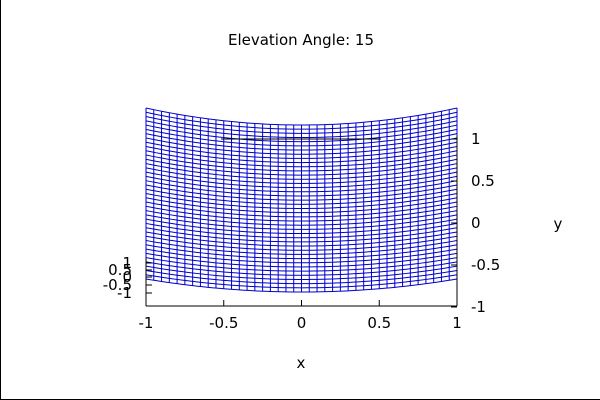  What do you see at coordinates (120, 270) in the screenshot?
I see `z-tick-label: 0.5` at bounding box center [120, 270].